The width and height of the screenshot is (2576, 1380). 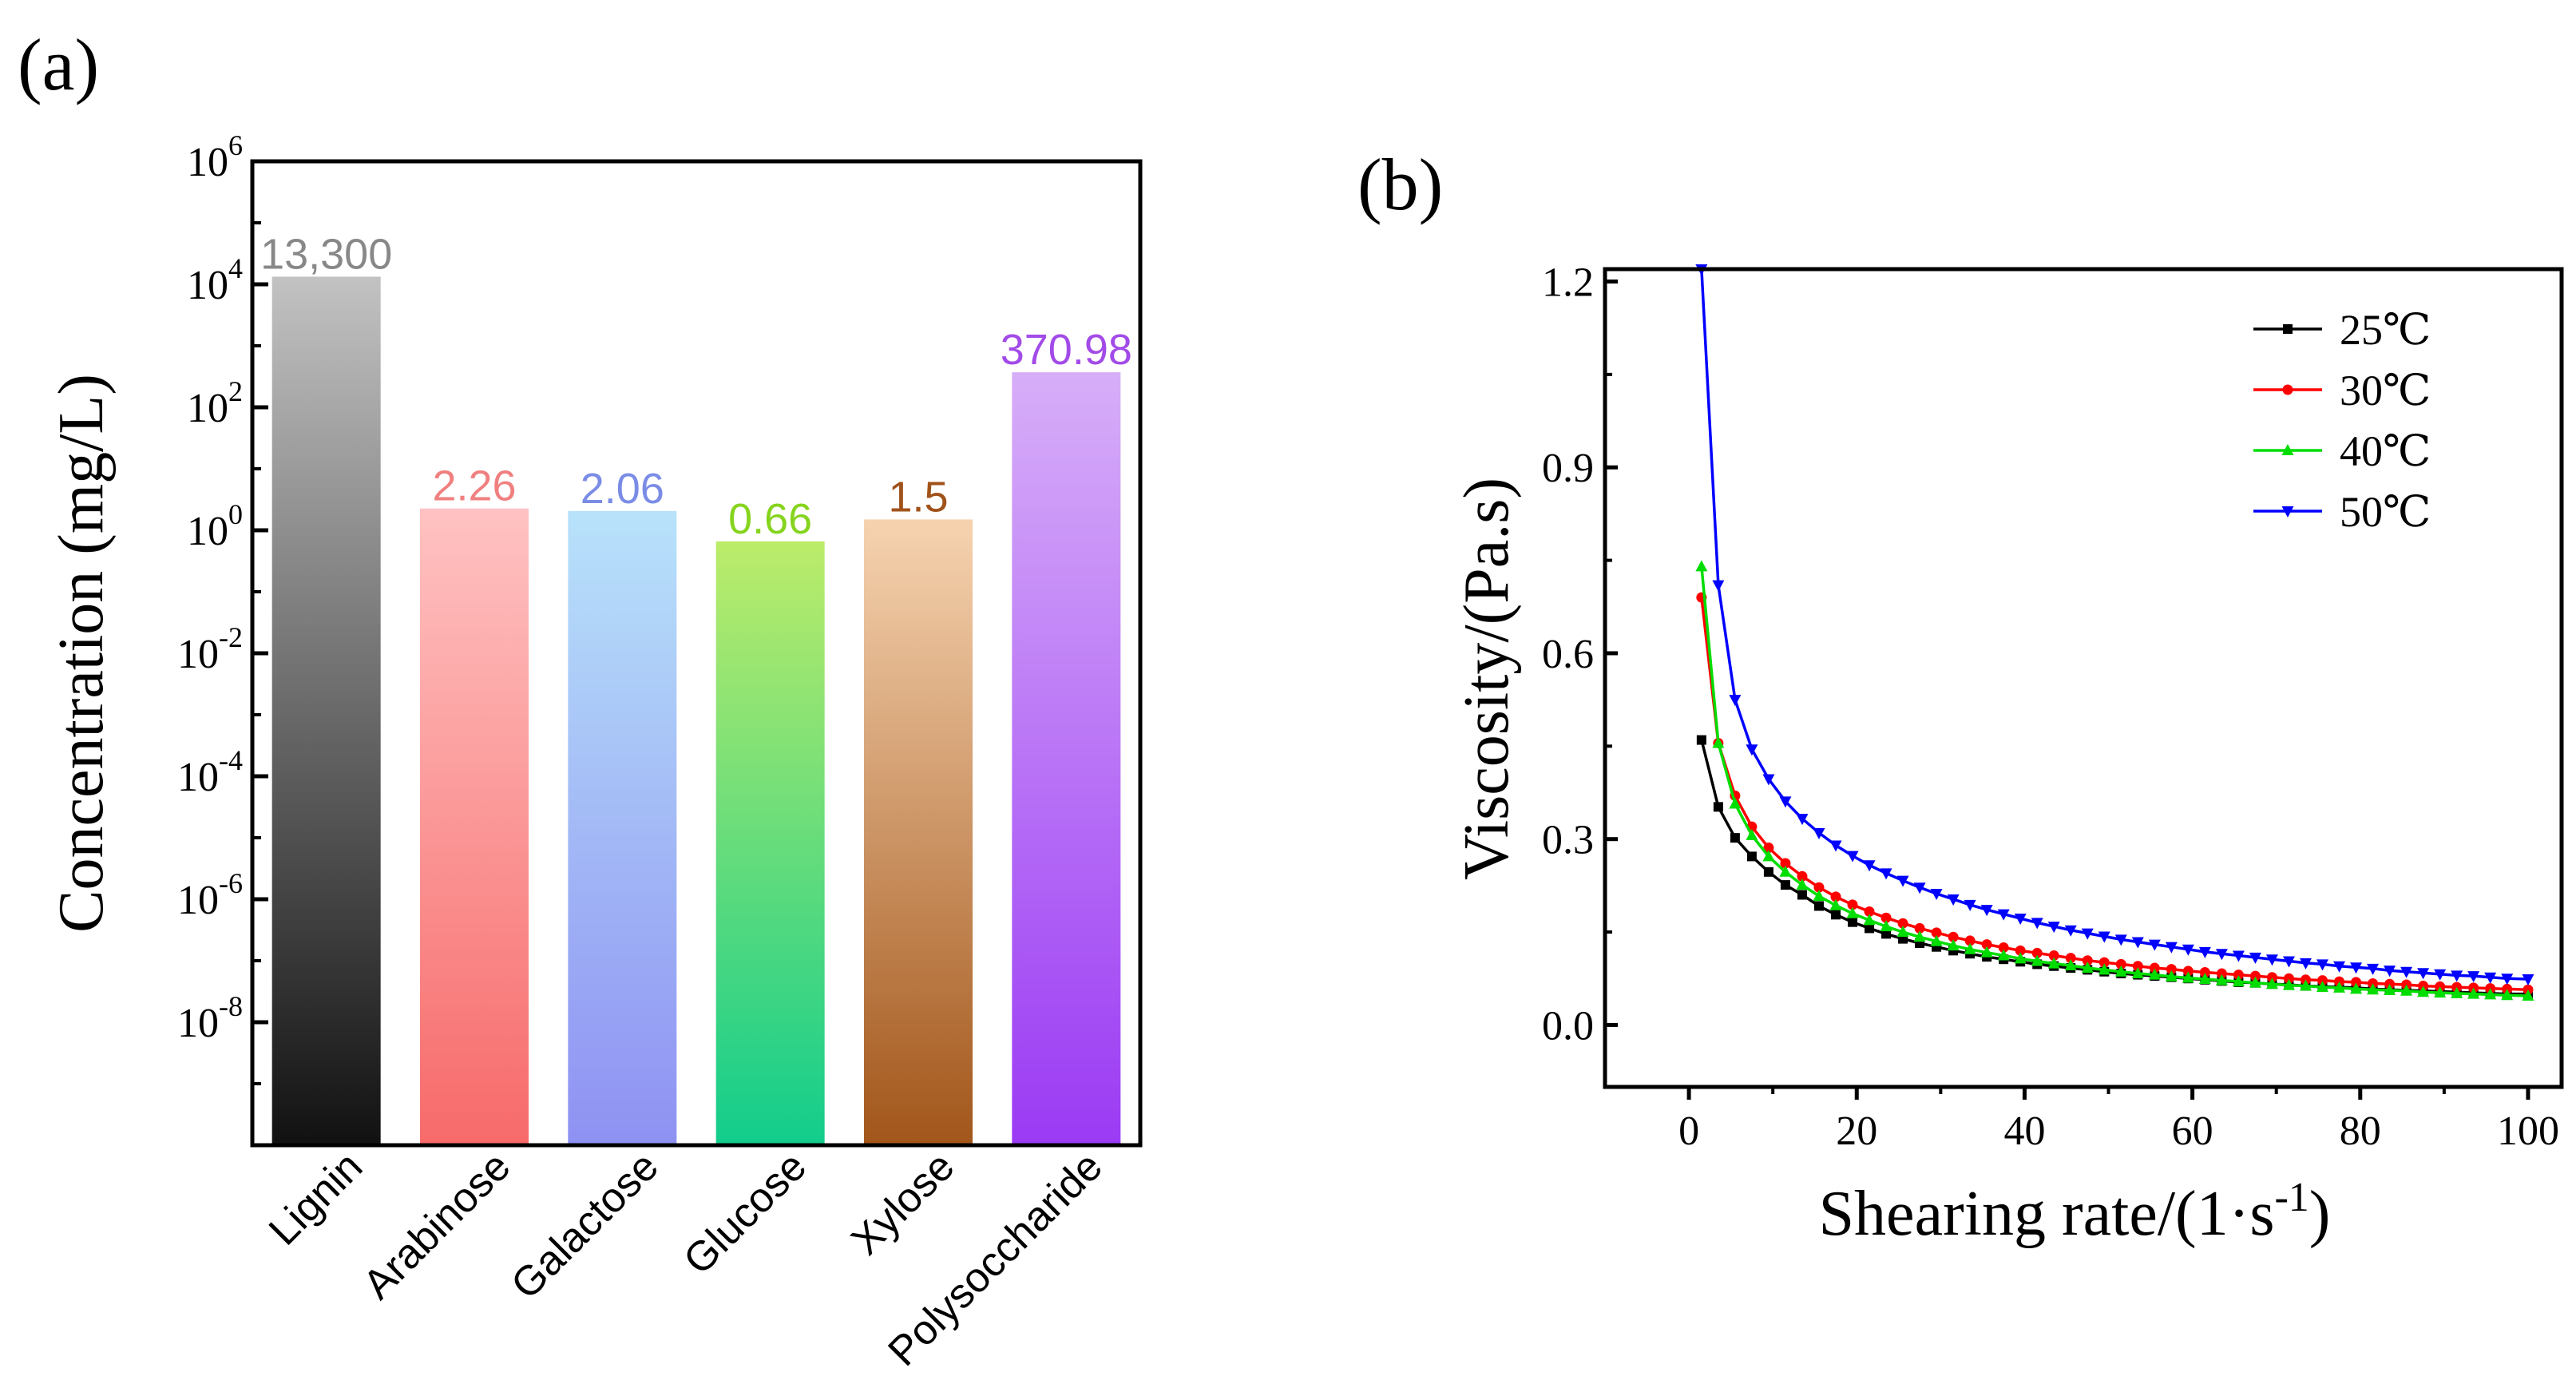 What do you see at coordinates (585, 1226) in the screenshot?
I see `category-label: Galactose` at bounding box center [585, 1226].